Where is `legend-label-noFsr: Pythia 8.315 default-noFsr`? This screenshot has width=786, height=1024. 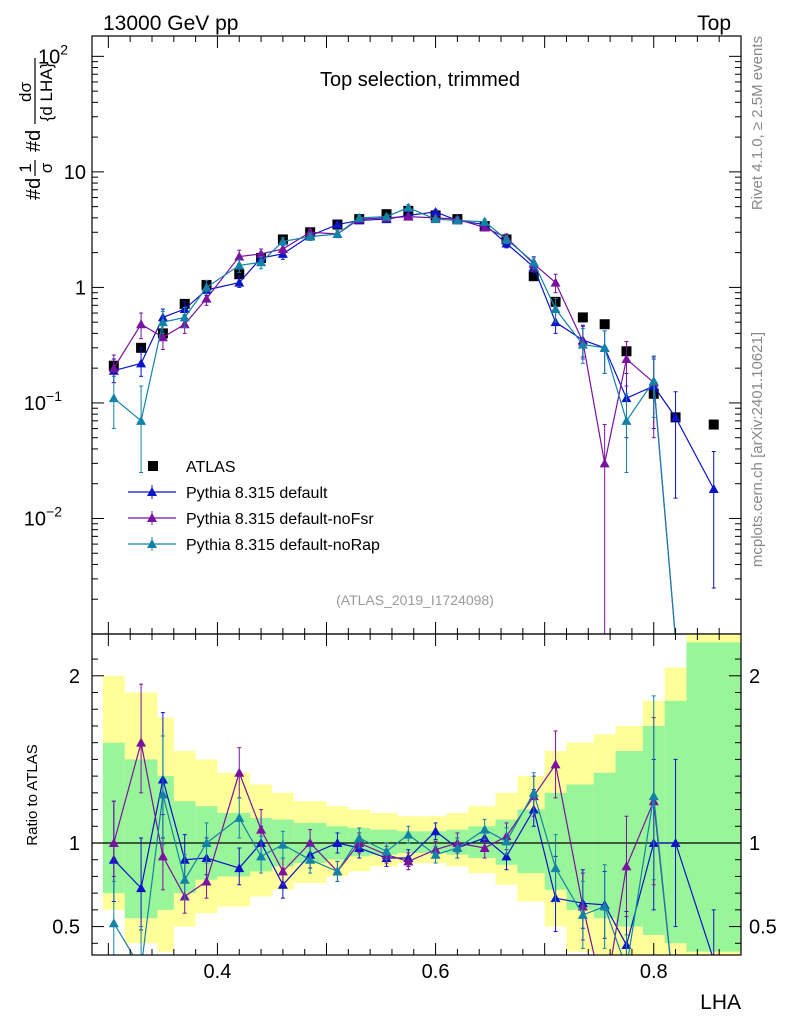 legend-label-noFsr: Pythia 8.315 default-noFsr is located at coordinates (280, 519).